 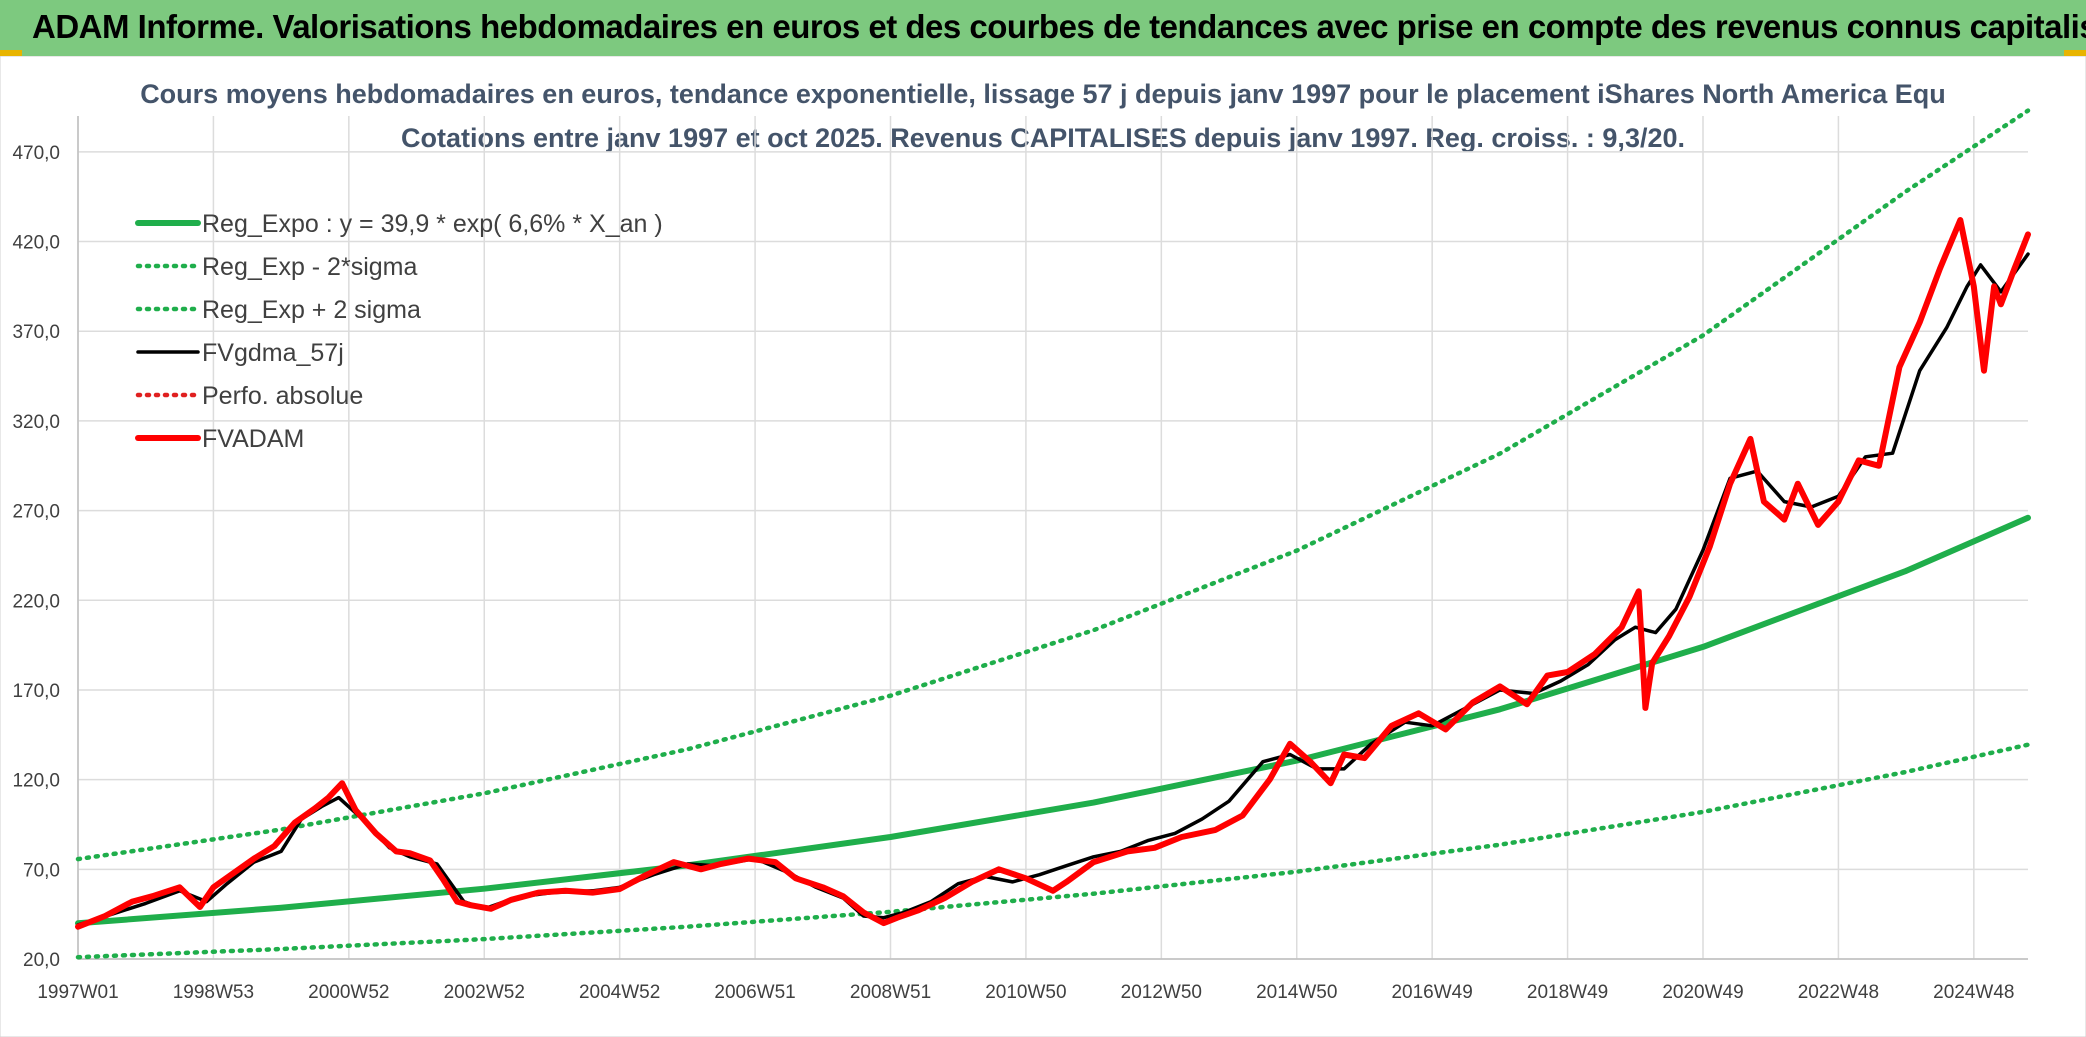 What do you see at coordinates (36, 781) in the screenshot?
I see `y-tick-label: 120,0` at bounding box center [36, 781].